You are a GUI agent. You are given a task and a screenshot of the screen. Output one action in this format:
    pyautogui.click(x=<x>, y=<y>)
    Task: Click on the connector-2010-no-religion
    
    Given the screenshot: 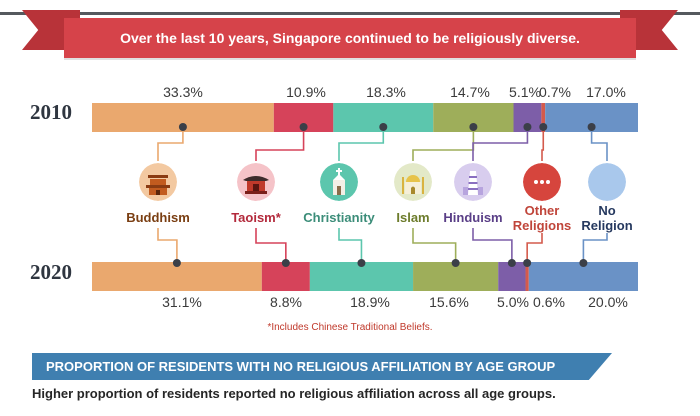 What is the action you would take?
    pyautogui.click(x=599, y=144)
    